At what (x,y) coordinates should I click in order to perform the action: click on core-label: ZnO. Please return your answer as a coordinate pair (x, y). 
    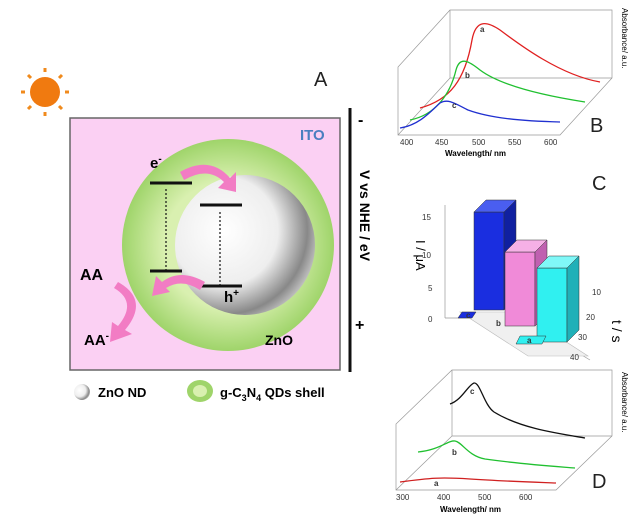
    Looking at the image, I should click on (279, 340).